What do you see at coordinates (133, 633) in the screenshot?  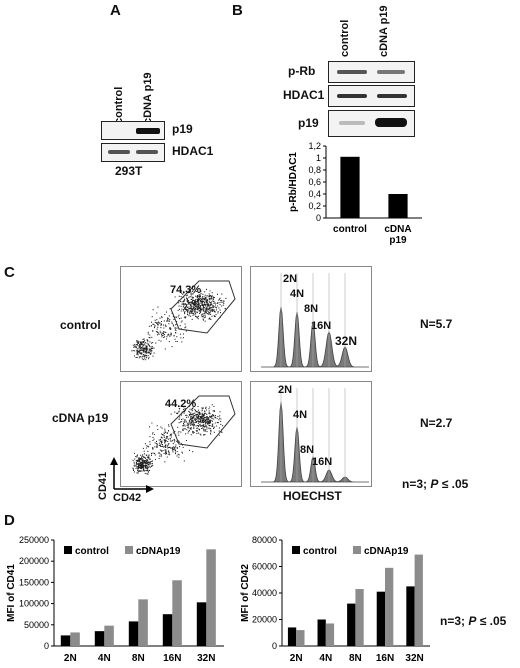 I see `cd41-bar-control-8N` at bounding box center [133, 633].